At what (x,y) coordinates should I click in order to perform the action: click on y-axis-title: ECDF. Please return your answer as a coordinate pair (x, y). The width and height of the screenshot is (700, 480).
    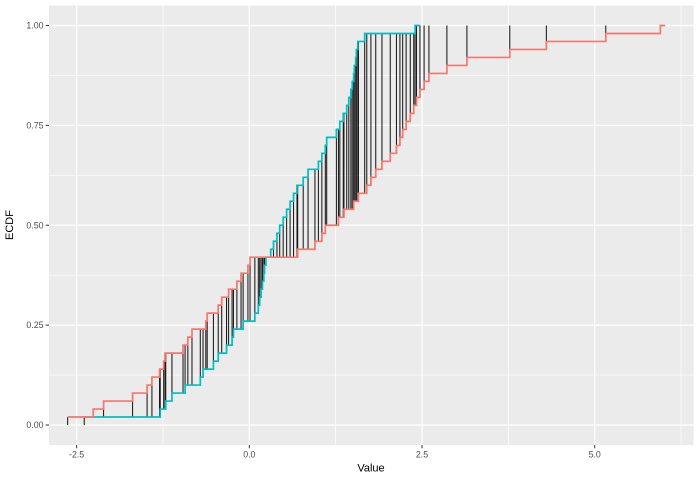
    Looking at the image, I should click on (10, 225).